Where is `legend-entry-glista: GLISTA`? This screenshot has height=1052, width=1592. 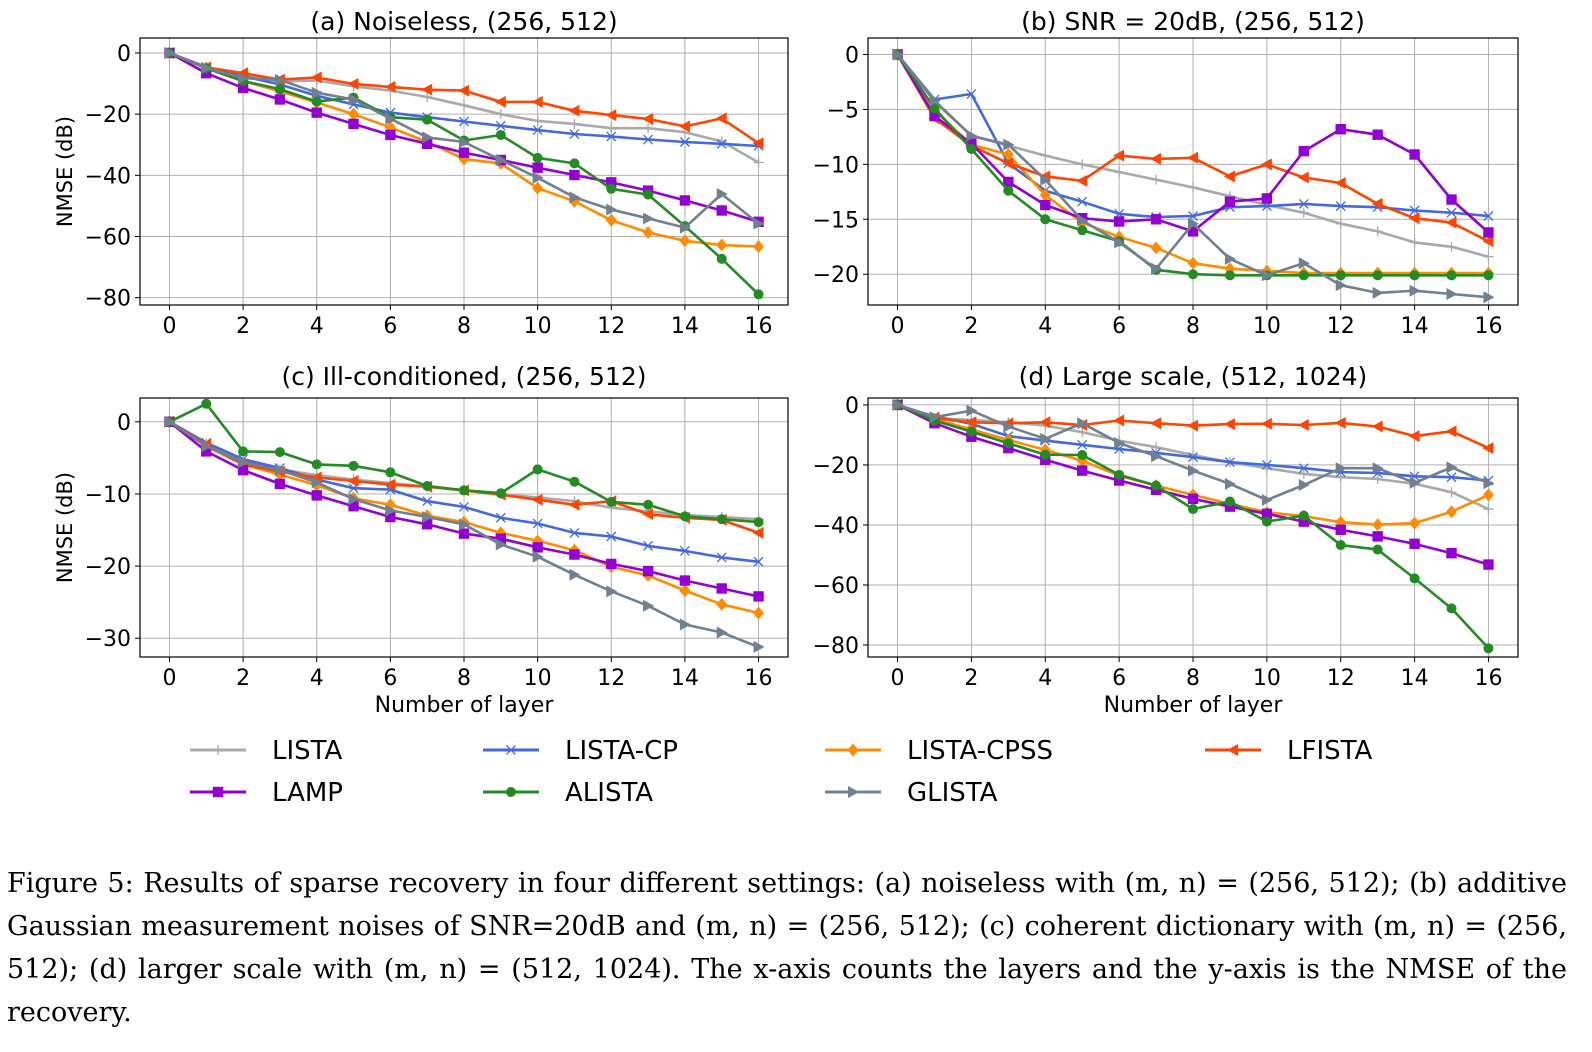
legend-entry-glista: GLISTA is located at coordinates (911, 793).